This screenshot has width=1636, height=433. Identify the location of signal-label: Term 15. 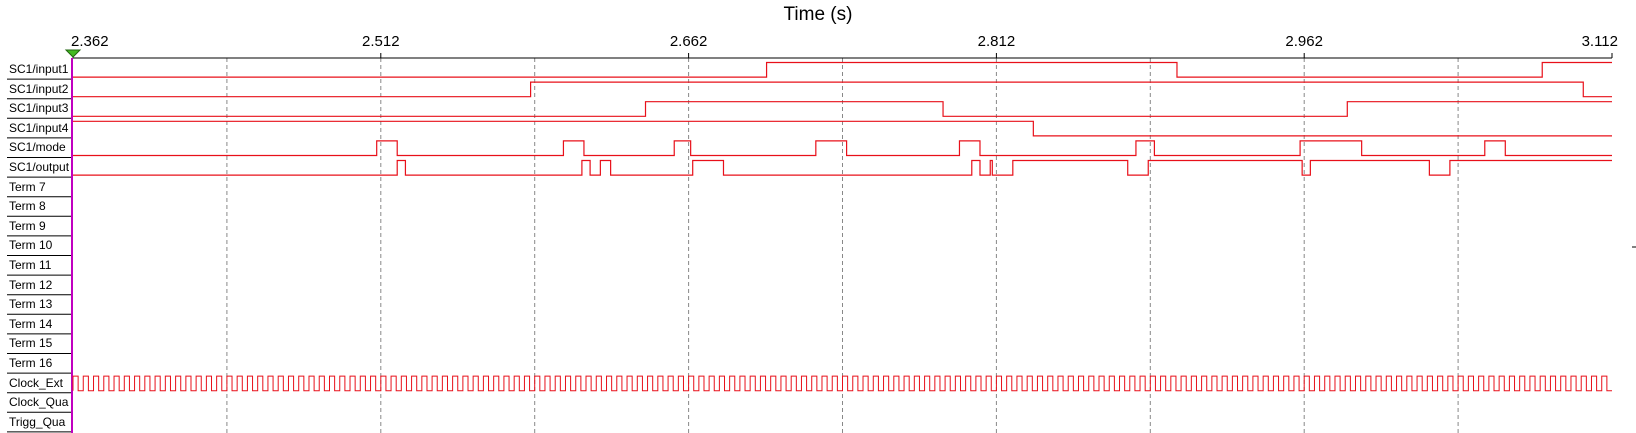
(31, 343).